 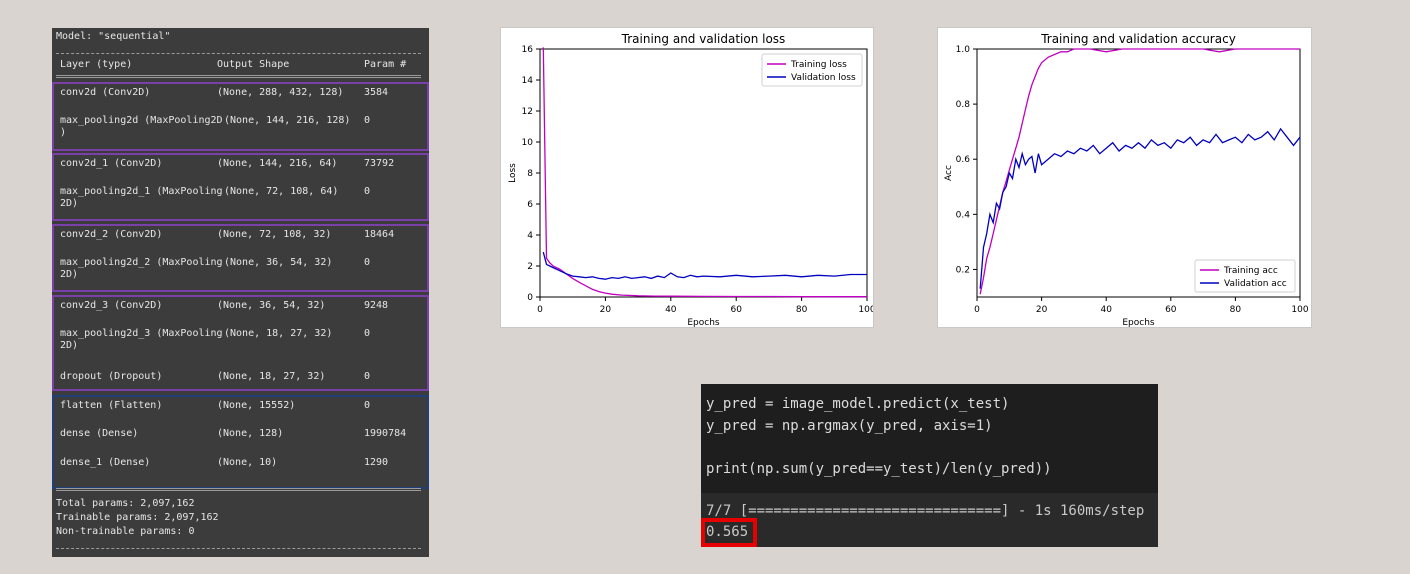 I want to click on y-tick-label: 6, so click(x=530, y=205).